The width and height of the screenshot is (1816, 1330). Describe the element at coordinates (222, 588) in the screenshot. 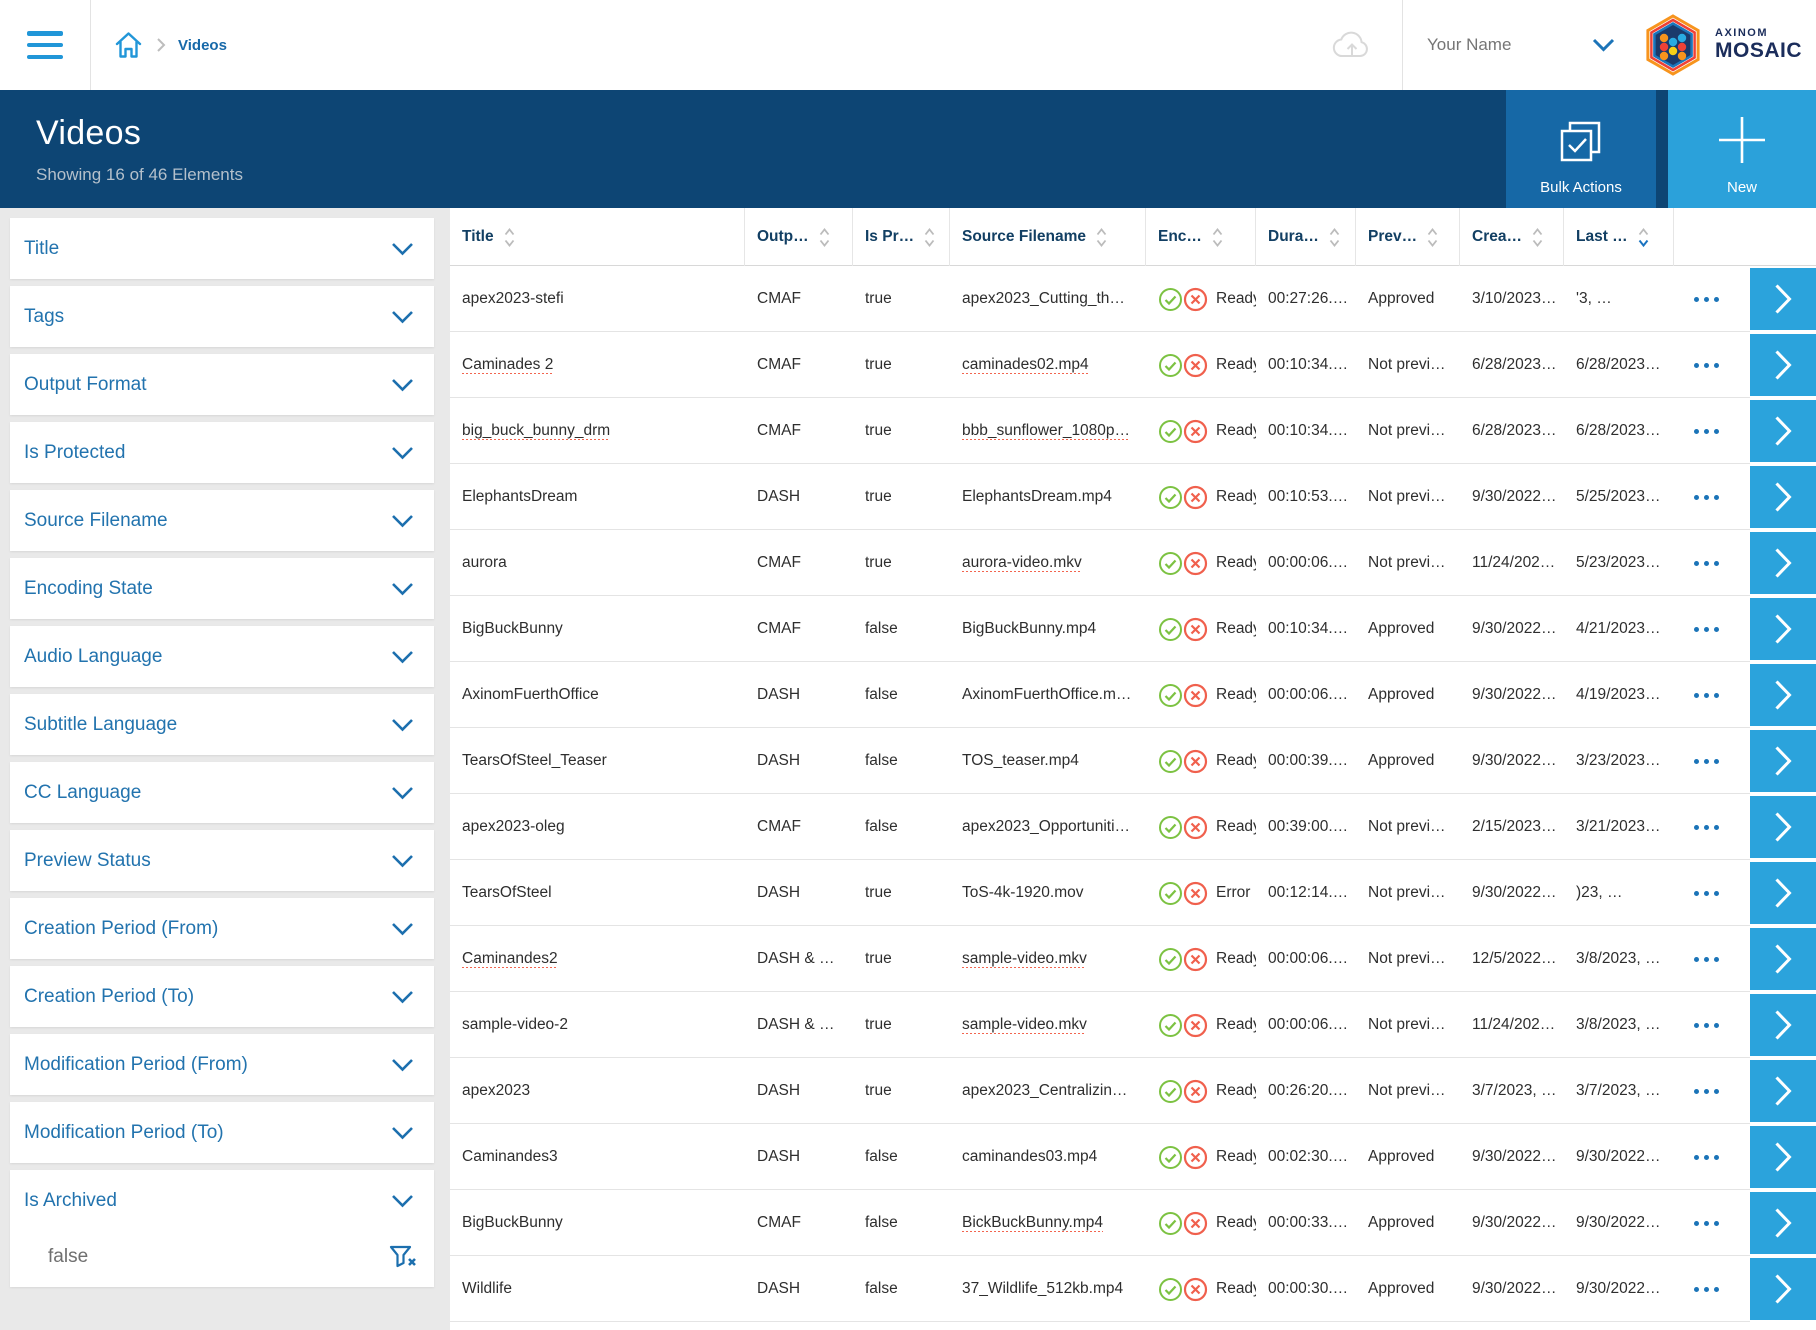

I see `filter-header: Encoding State` at that location.